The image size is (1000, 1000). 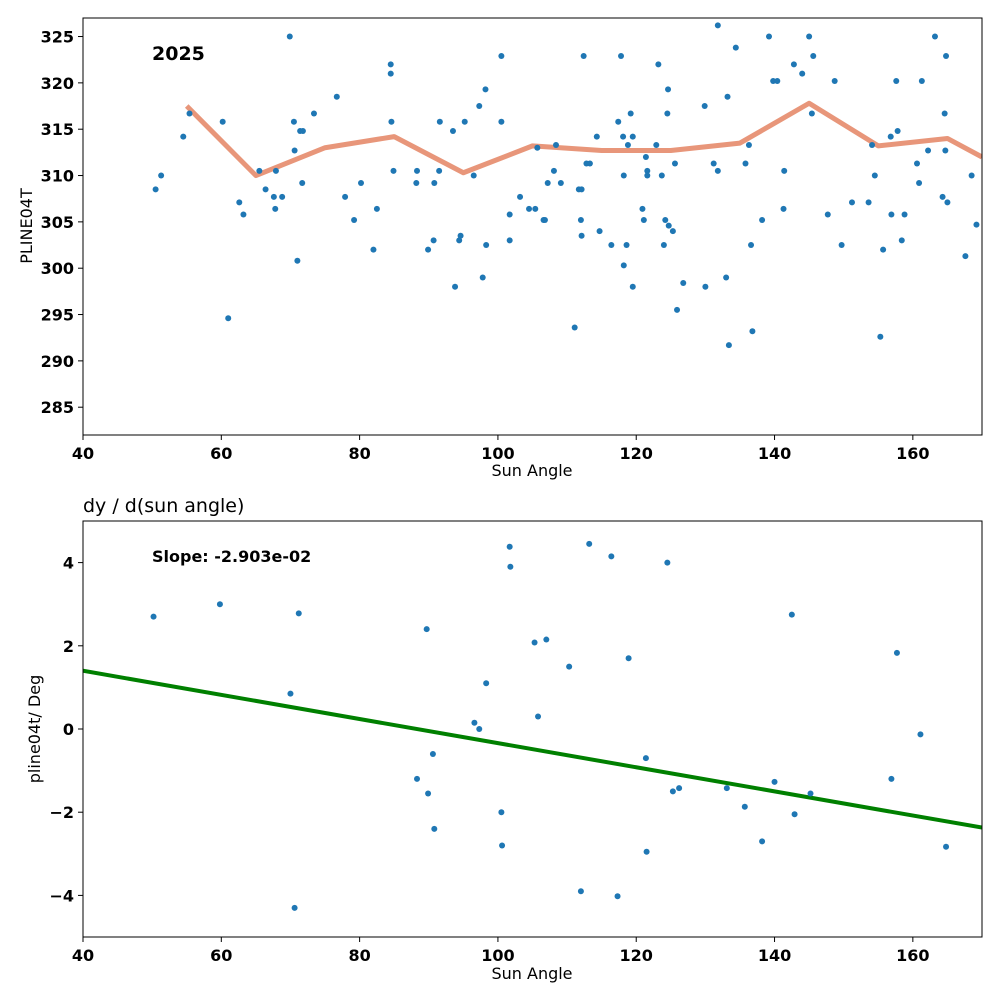 What do you see at coordinates (57, 129) in the screenshot?
I see `subplot-1-ytick-label: 315` at bounding box center [57, 129].